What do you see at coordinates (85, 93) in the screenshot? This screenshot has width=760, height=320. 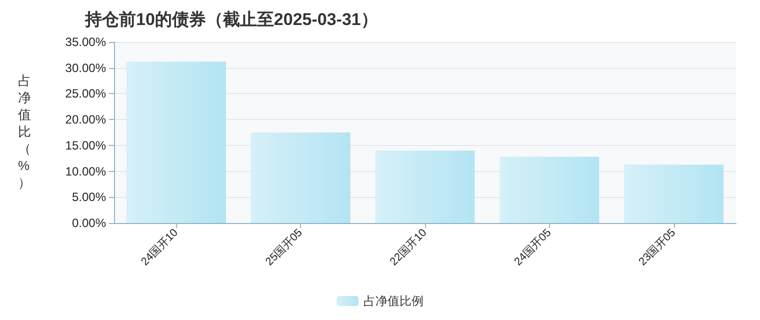 I see `y-tick-label: 25.00%` at bounding box center [85, 93].